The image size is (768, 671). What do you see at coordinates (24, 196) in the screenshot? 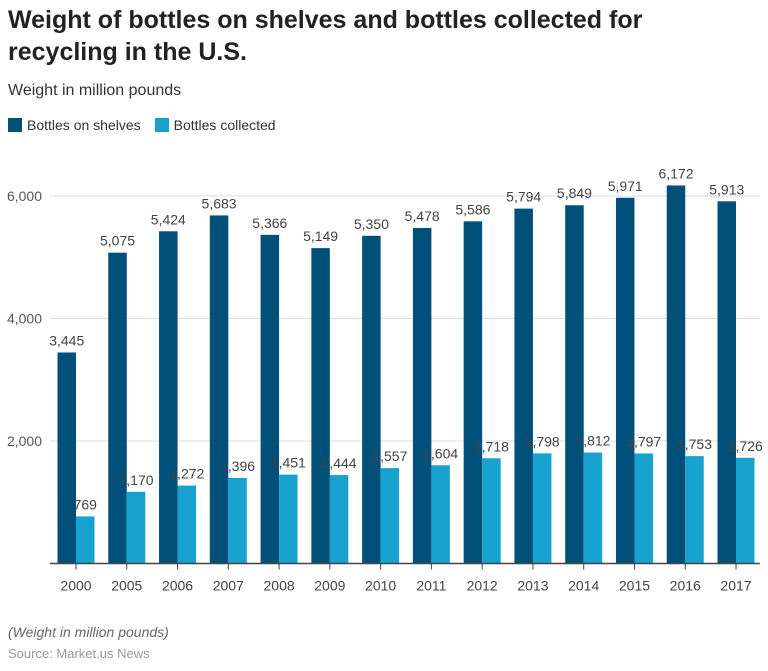
I see `y-tick-label: 6,000` at bounding box center [24, 196].